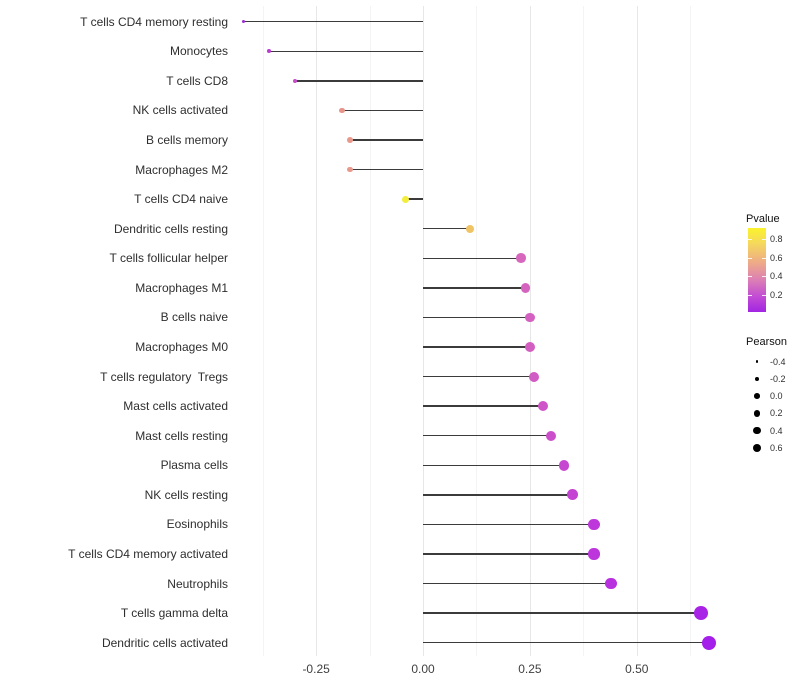 This screenshot has height=700, width=800. I want to click on y-axis-label: NK cells resting, so click(186, 494).